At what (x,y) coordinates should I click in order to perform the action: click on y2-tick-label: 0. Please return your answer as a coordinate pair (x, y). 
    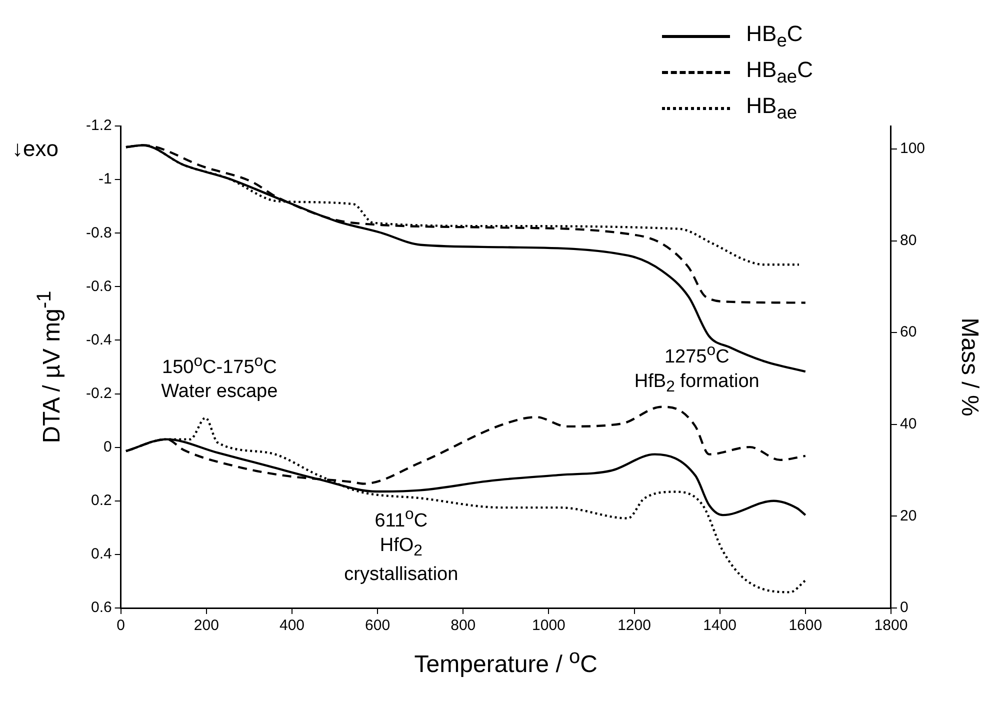
    Looking at the image, I should click on (904, 607).